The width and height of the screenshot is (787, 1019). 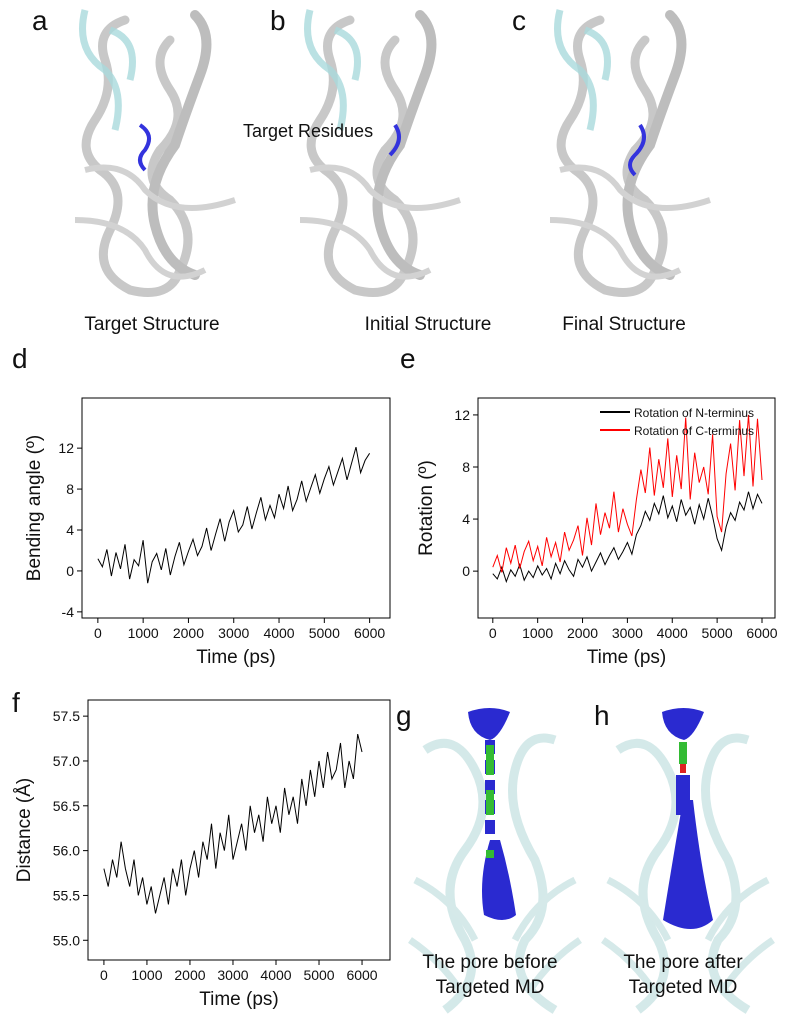 What do you see at coordinates (683, 962) in the screenshot?
I see `caption: The pore after` at bounding box center [683, 962].